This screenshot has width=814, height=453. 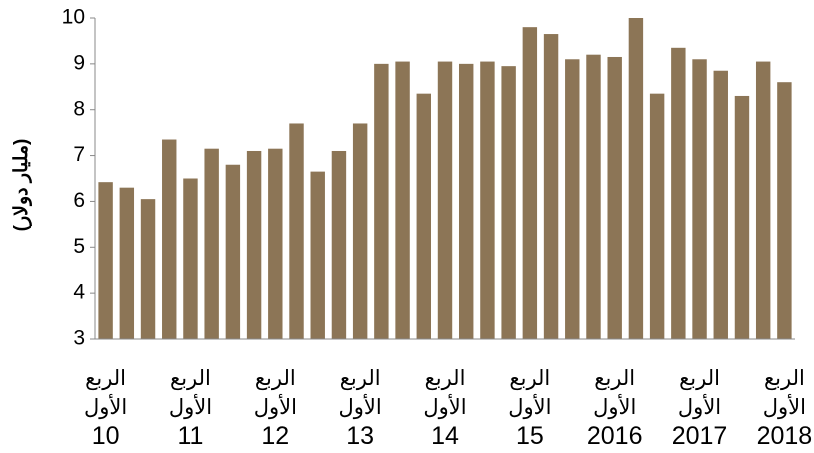 I want to click on x-tick-label: الربع الأول 11, so click(x=190, y=408).